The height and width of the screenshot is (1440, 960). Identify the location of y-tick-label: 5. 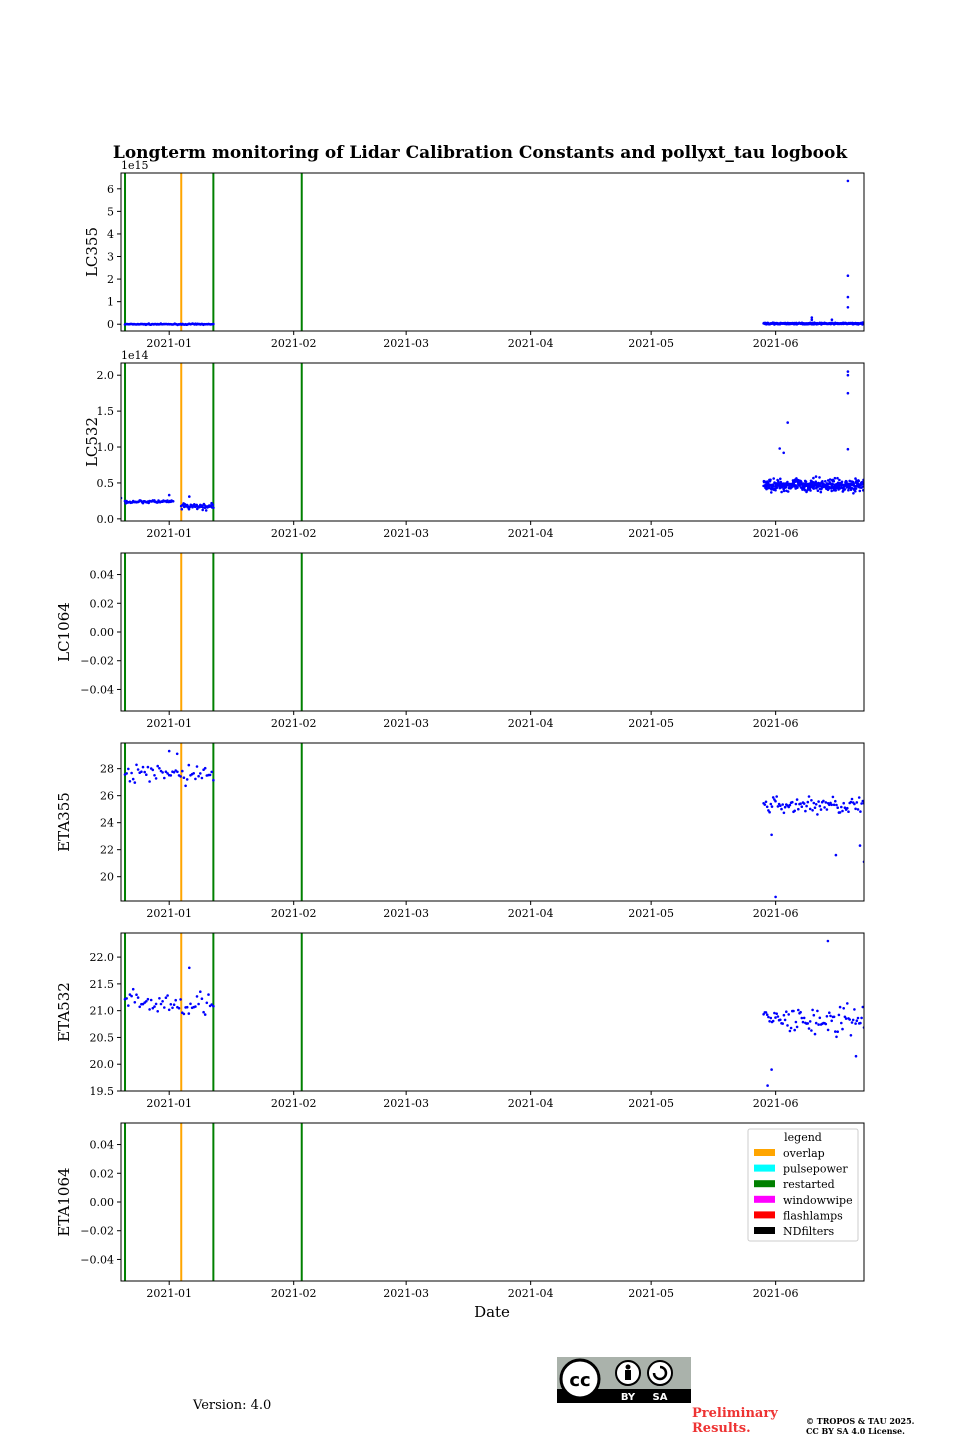
(110, 211).